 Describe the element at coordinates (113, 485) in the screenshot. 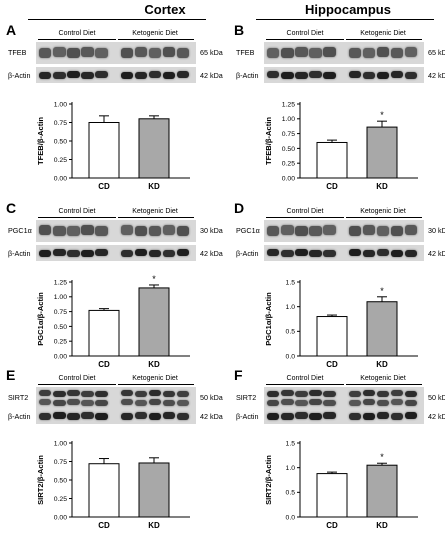

I see `bar-chart: SIRT2/β-Actin 0.00 0.25 0.50 0.75 1.00 CD KD` at that location.